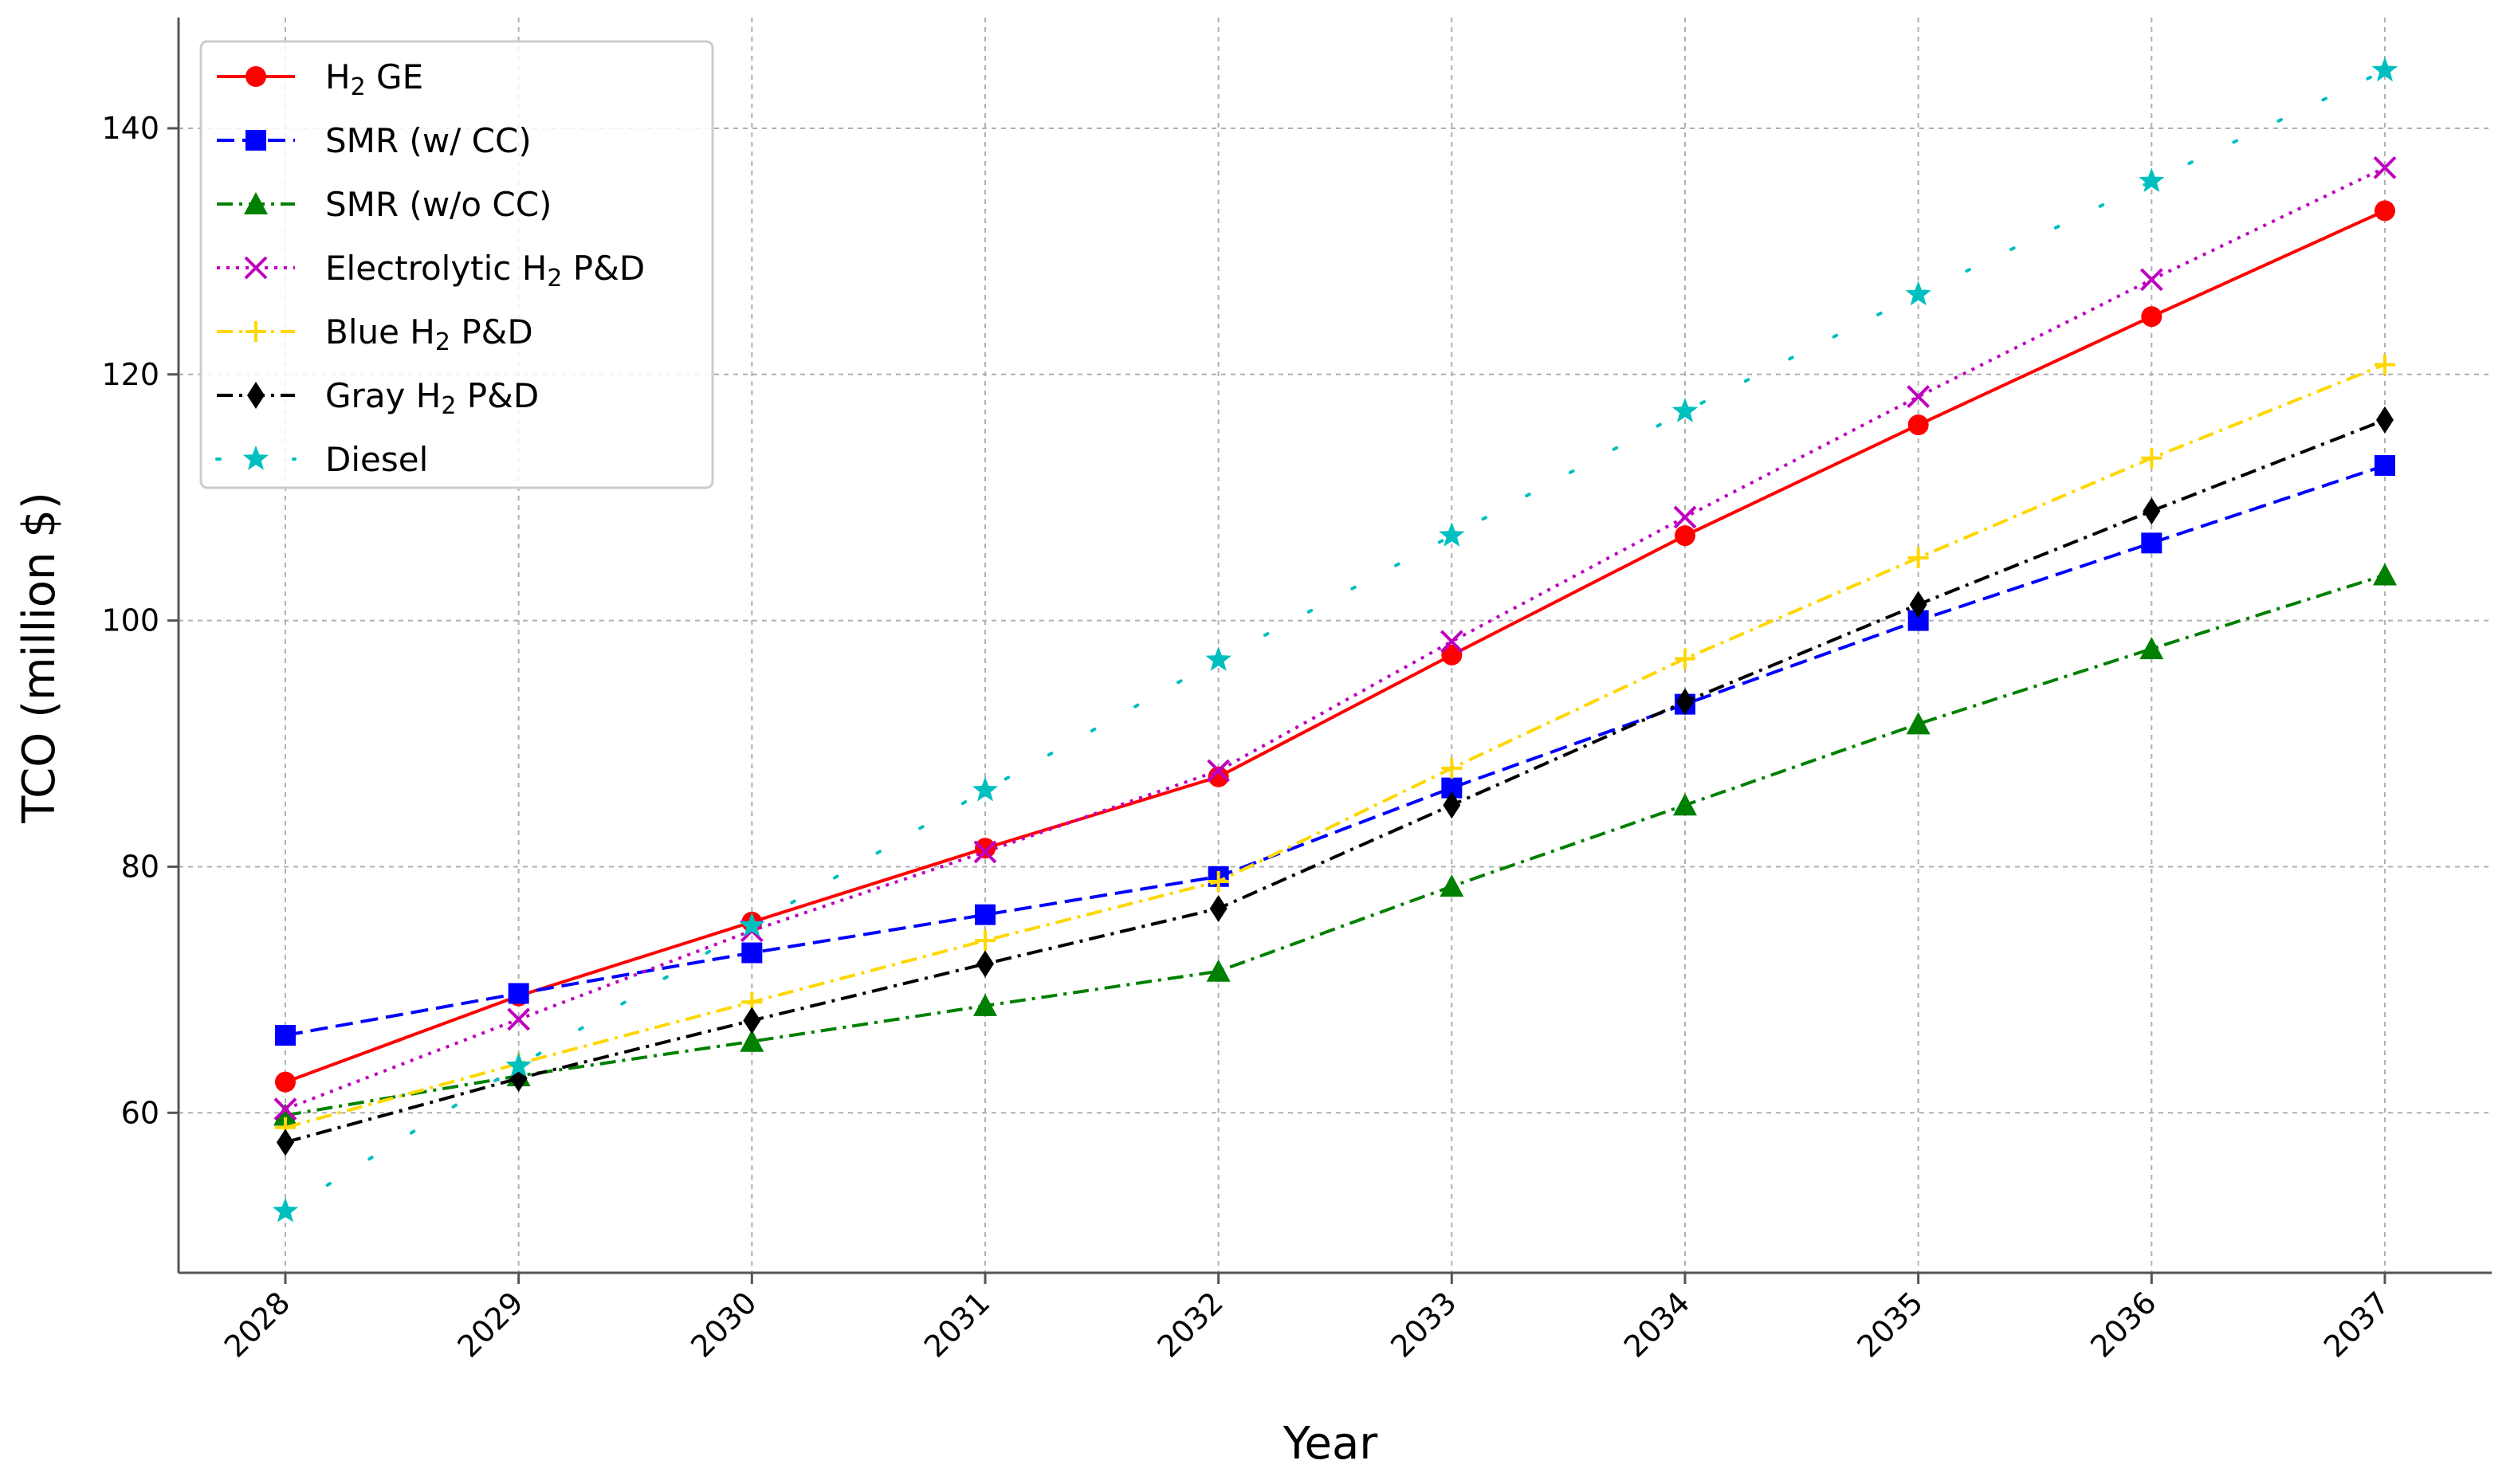 The image size is (2510, 1484). Describe the element at coordinates (432, 398) in the screenshot. I see `legend-label-5: Gray H2 P&D` at that location.